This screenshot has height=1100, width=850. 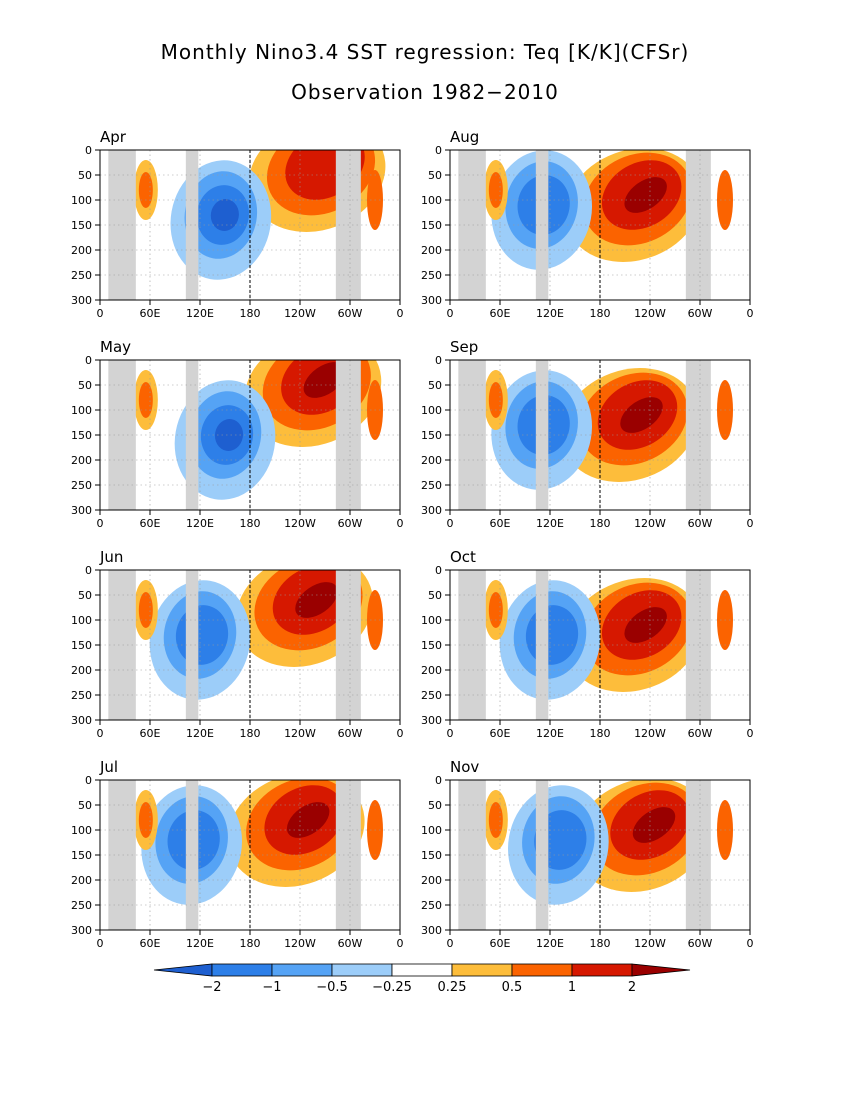 I want to click on panel-sep: Sep 0 60E 120E 180 120W 60W 0 0 50 100 150 200 250 300, so click(x=587, y=434).